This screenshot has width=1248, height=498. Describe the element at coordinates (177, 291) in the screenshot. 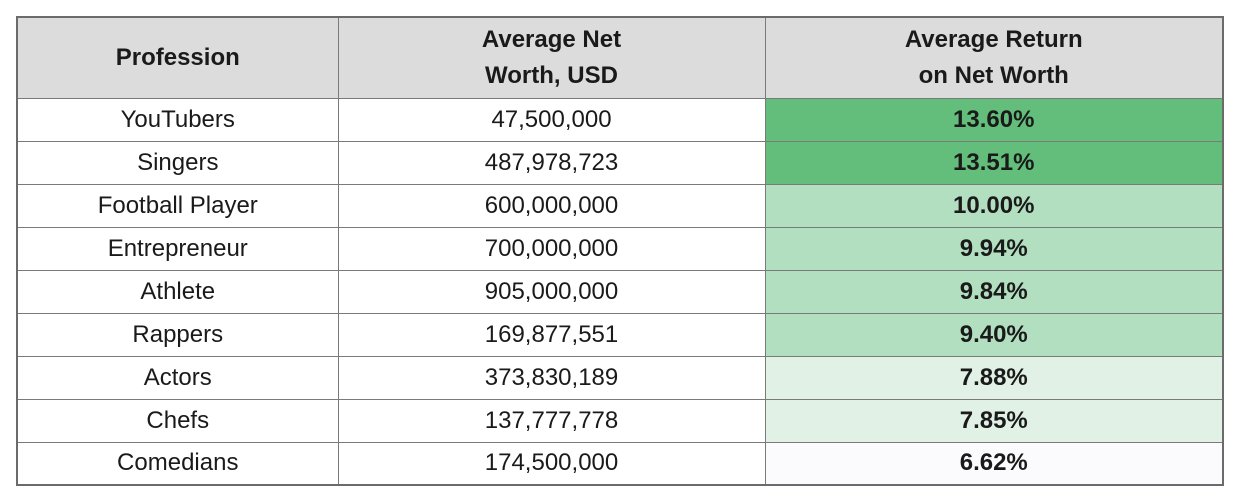

I see `cell-profession: Athlete` at that location.